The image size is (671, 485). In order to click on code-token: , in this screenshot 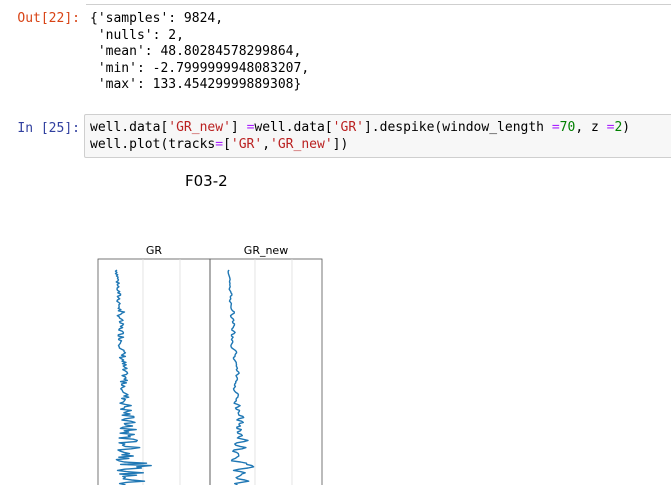, I will do `click(266, 144)`.